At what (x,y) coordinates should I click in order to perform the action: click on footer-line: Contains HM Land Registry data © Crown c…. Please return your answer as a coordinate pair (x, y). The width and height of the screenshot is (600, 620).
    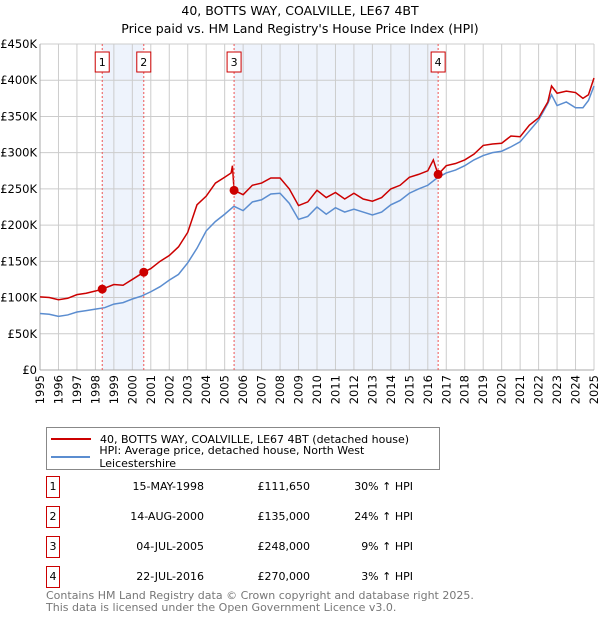
    Looking at the image, I should click on (260, 595).